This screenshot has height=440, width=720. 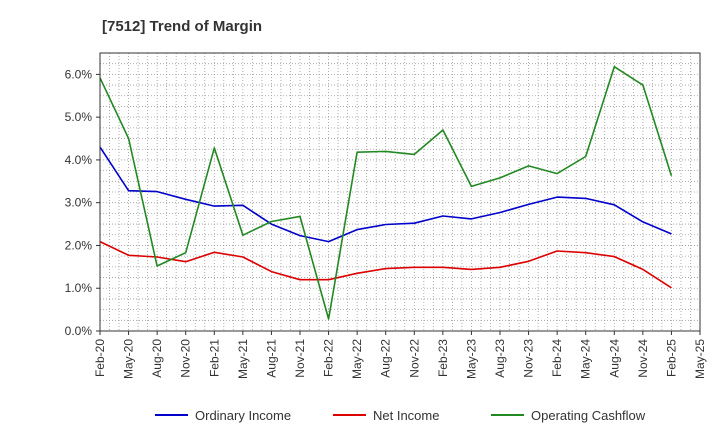 What do you see at coordinates (182, 26) in the screenshot?
I see `chart-title: [7512] Trend of Margin` at bounding box center [182, 26].